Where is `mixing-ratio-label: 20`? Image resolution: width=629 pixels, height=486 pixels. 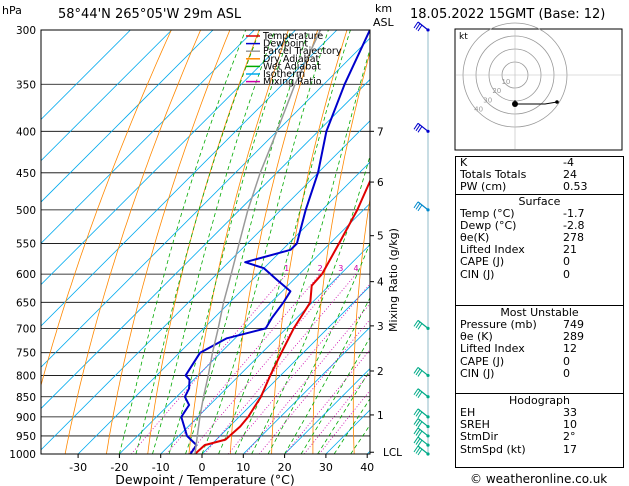 mixing-ratio-label: 20 is located at coordinates (450, 268).